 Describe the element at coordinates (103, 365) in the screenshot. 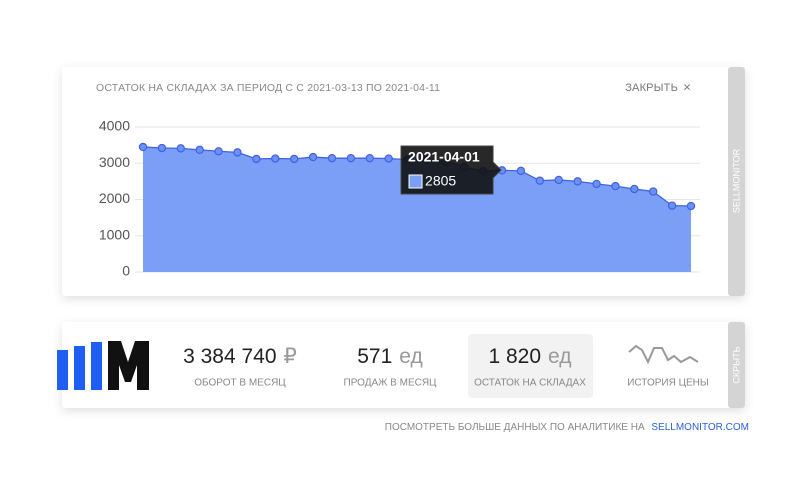

I see `logo` at that location.